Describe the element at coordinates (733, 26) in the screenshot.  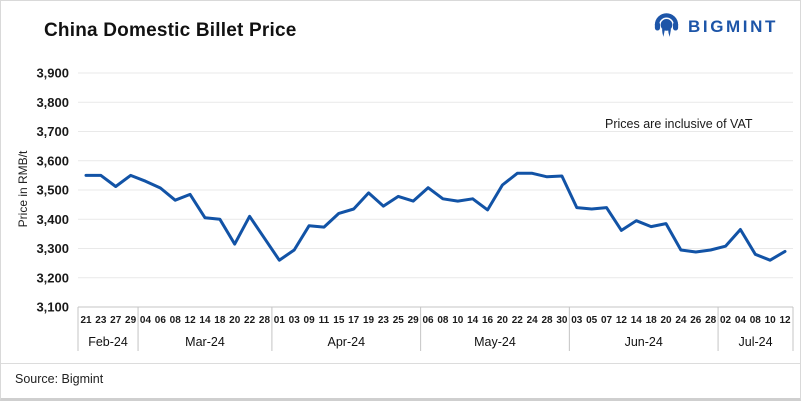
I see `brand-name: BIGMINT` at that location.